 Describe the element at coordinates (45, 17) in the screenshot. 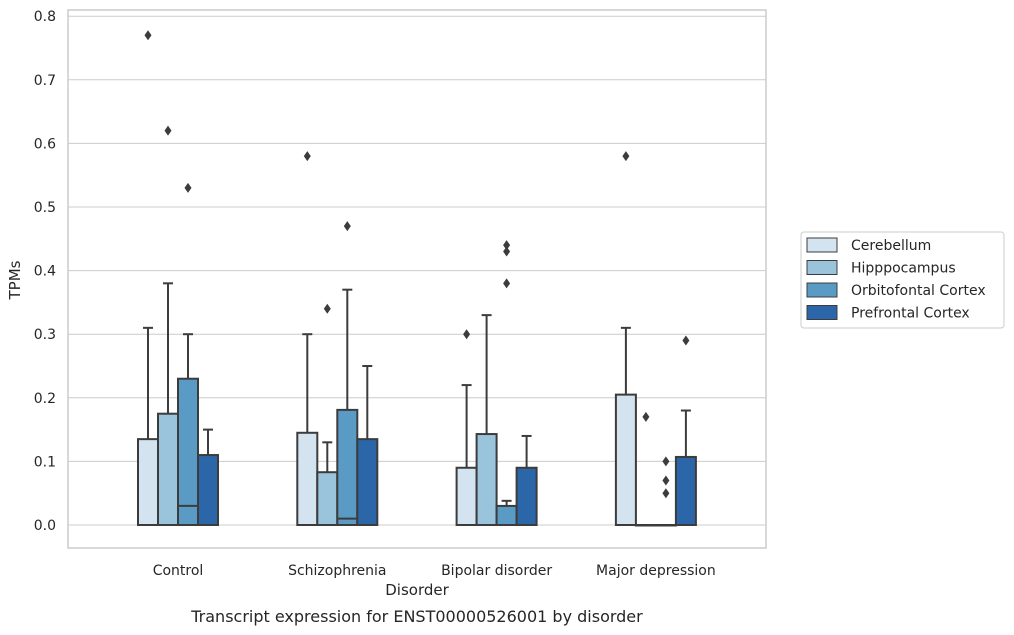

I see `y-tick-label: 0.8` at that location.